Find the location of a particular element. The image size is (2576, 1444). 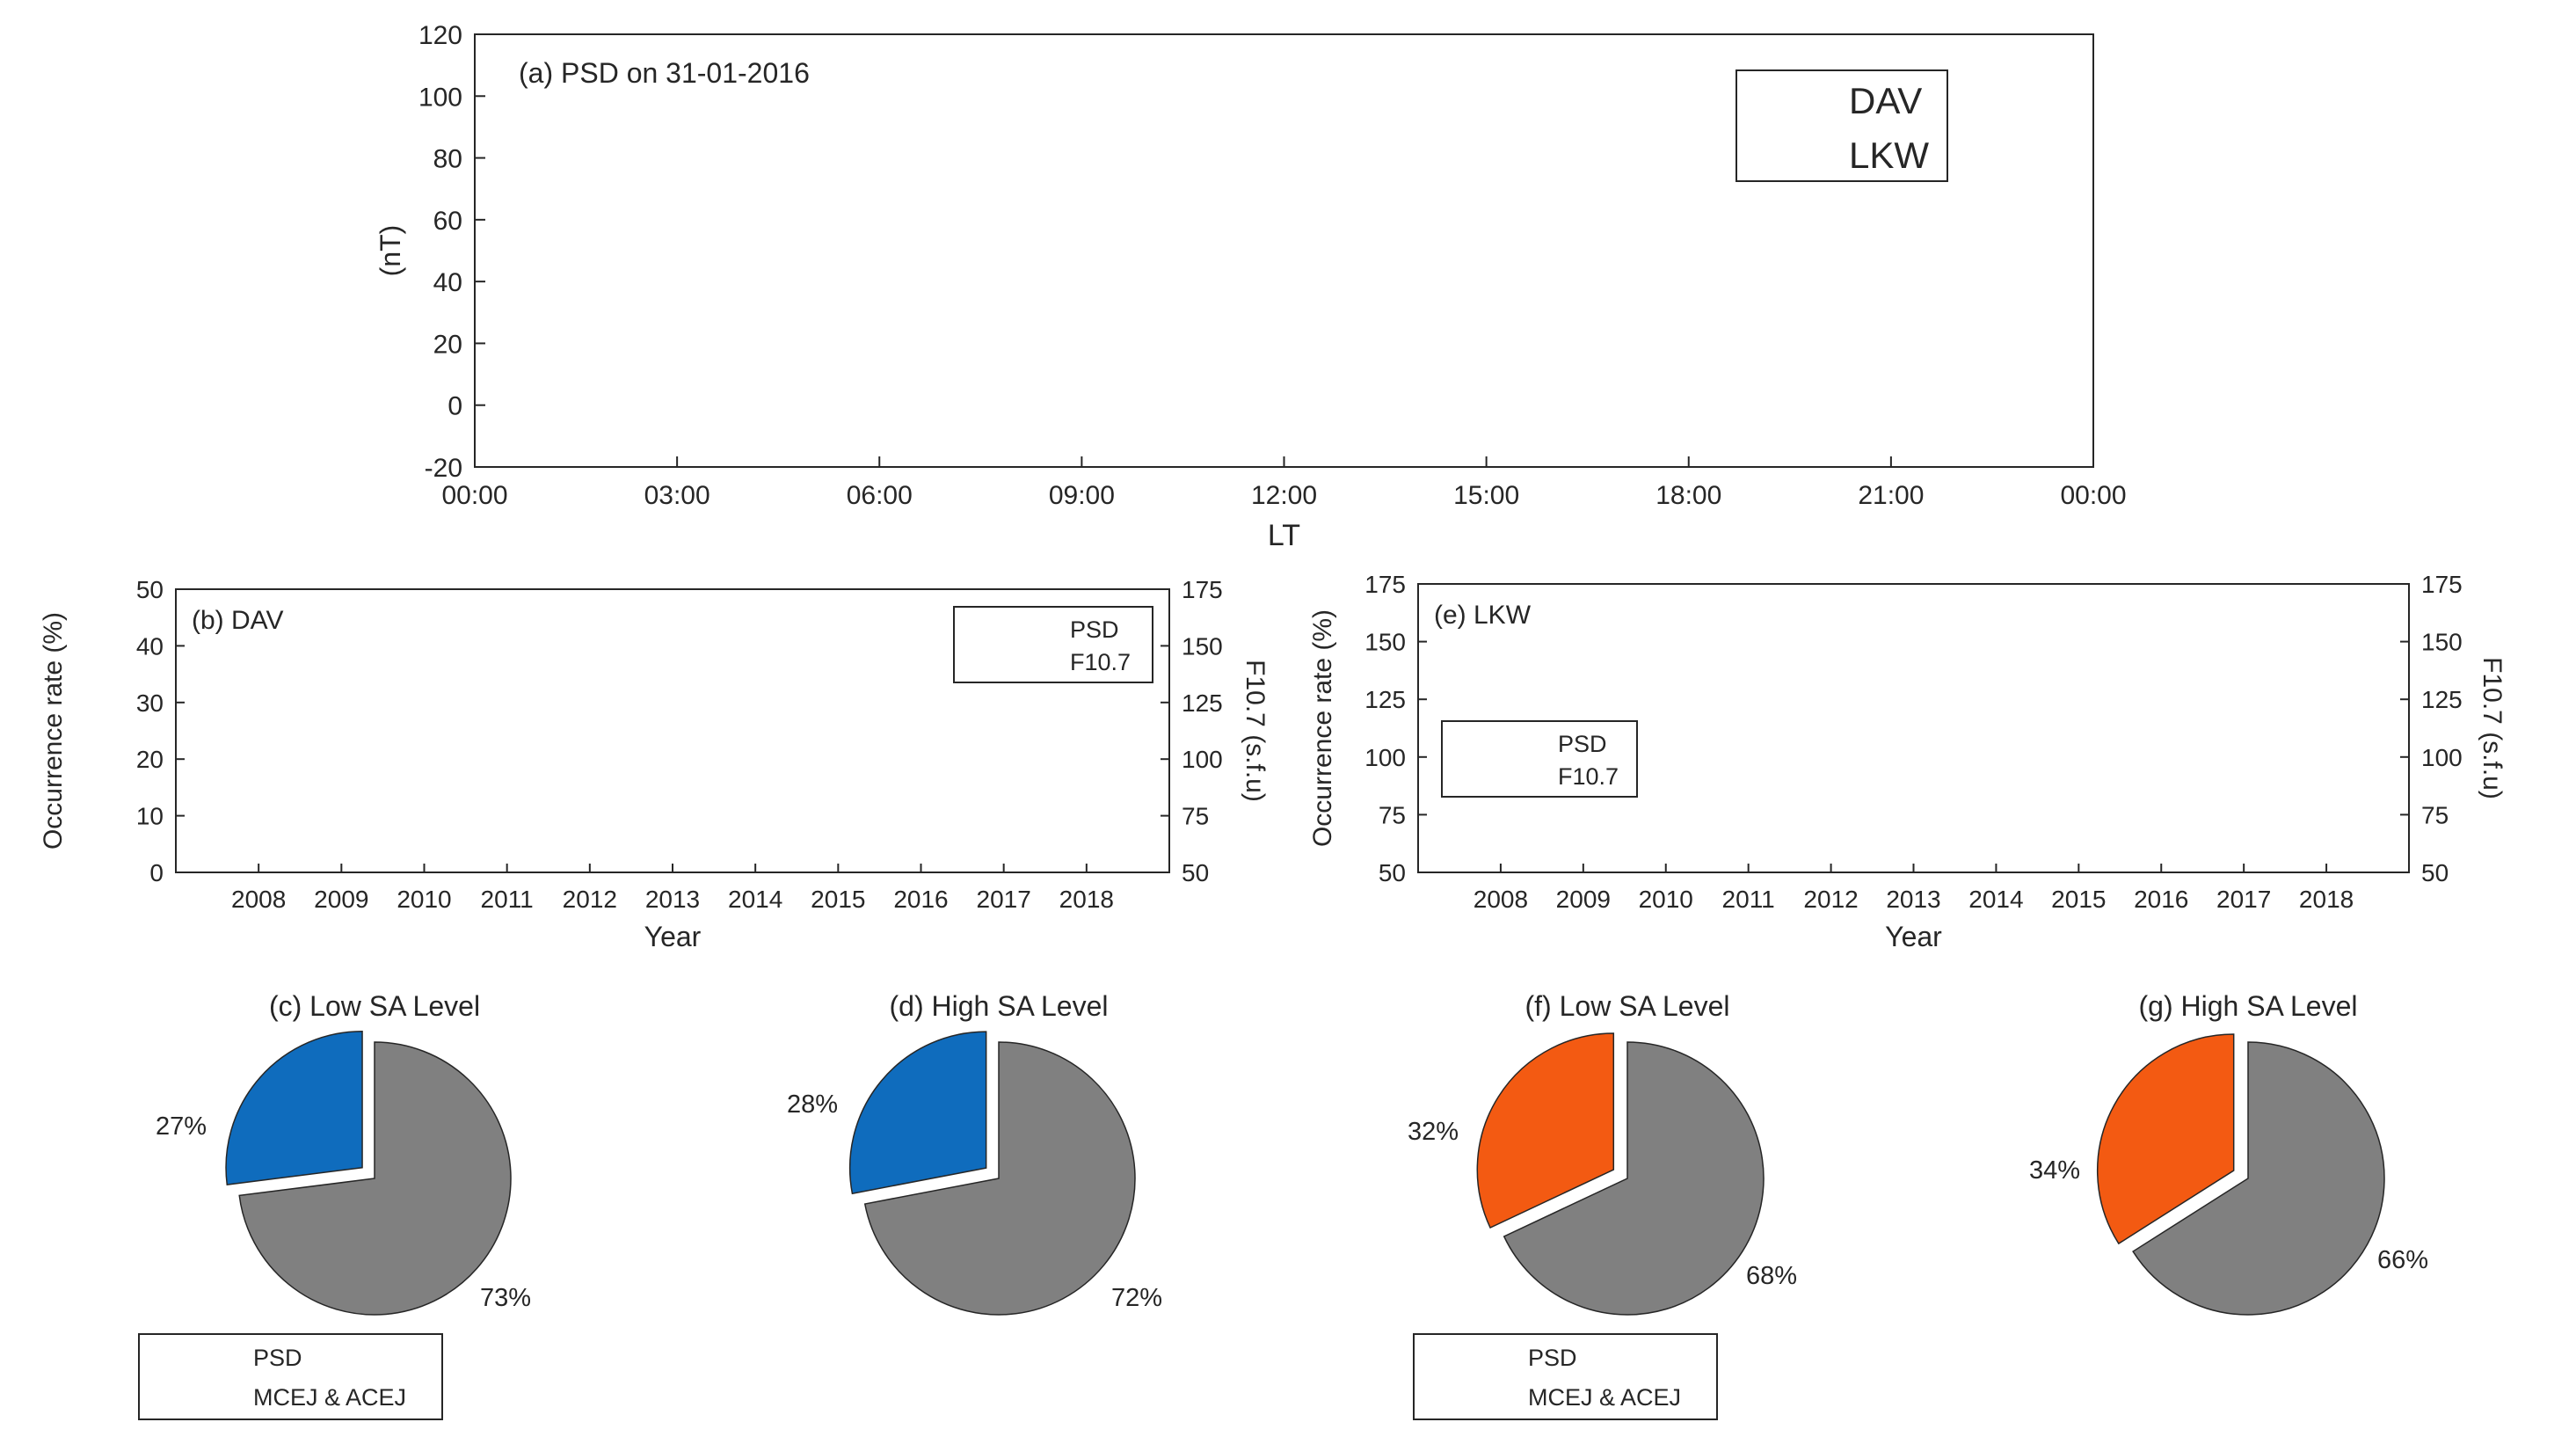

y-axis-label-a: (nT) is located at coordinates (390, 251).